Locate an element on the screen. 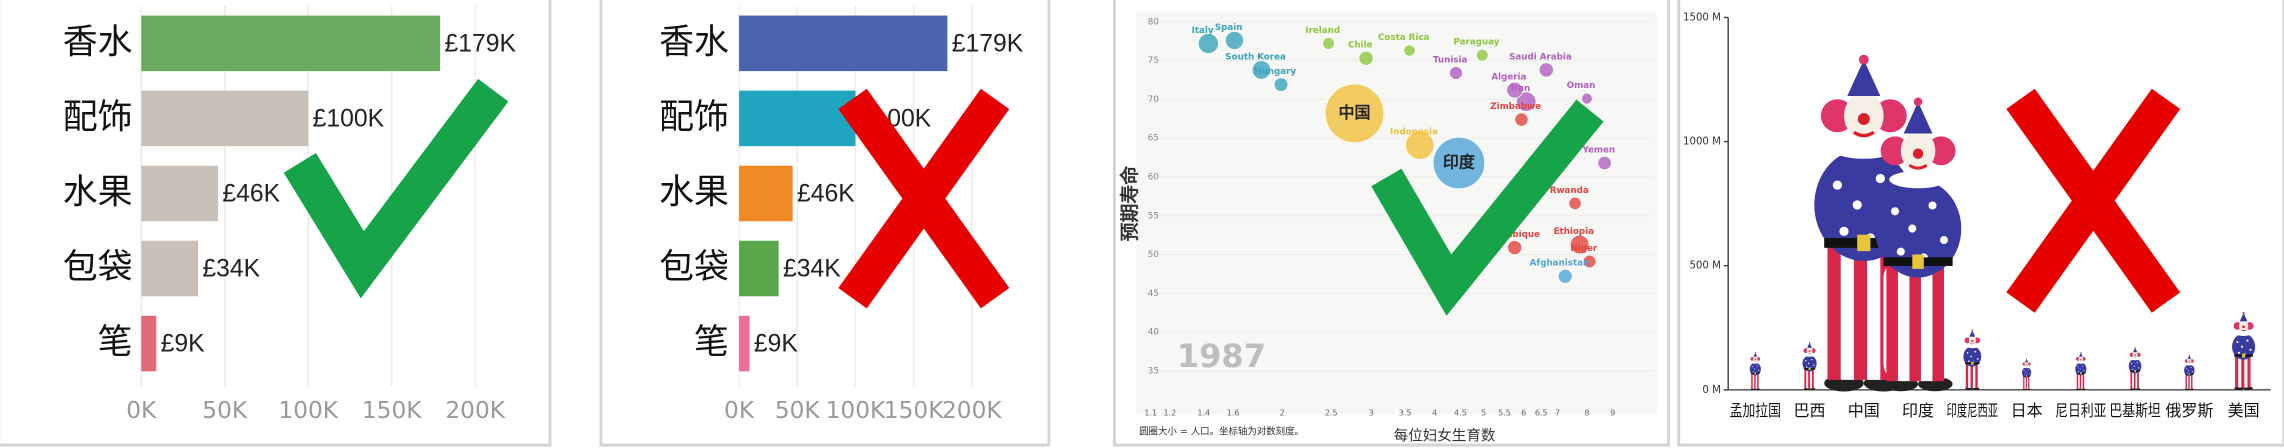 This screenshot has height=448, width=2284. y-tick-label: 65 is located at coordinates (1153, 139).